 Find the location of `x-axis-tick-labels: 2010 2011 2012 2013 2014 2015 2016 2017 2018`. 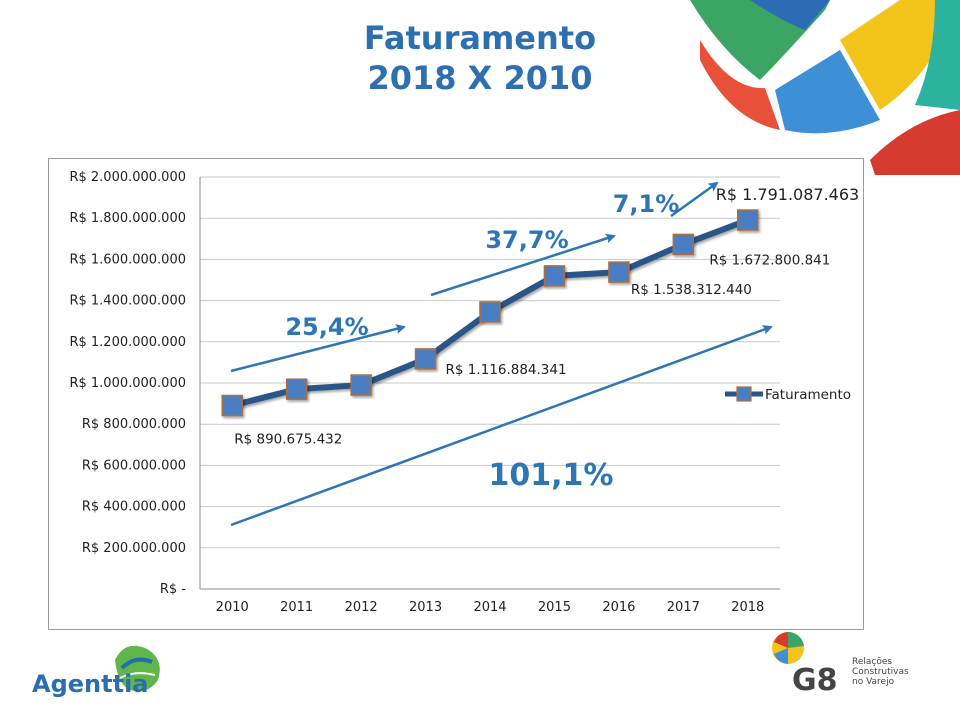

x-axis-tick-labels: 2010 2011 2012 2013 2014 2015 2016 2017 2018 is located at coordinates (490, 607).